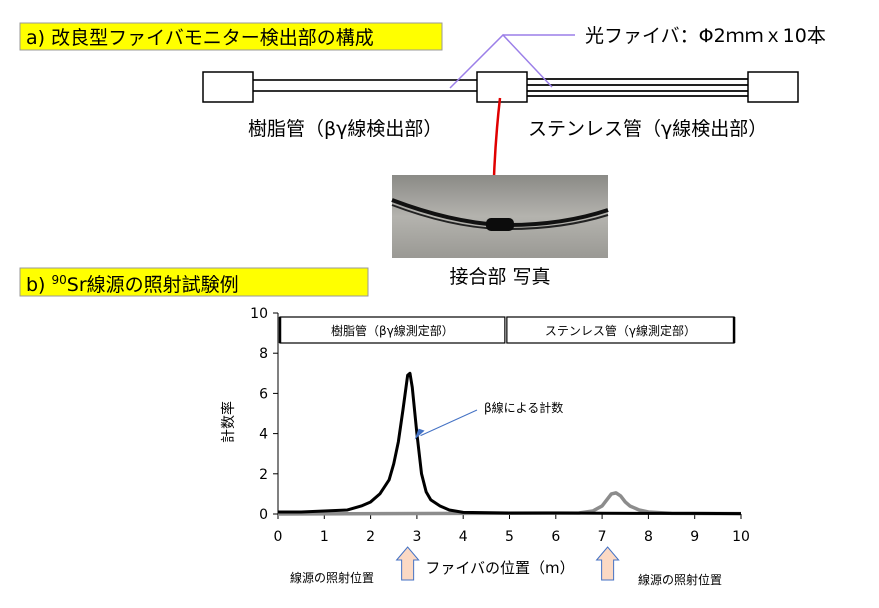  Describe the element at coordinates (370, 537) in the screenshot. I see `x-tick-label: 2` at that location.